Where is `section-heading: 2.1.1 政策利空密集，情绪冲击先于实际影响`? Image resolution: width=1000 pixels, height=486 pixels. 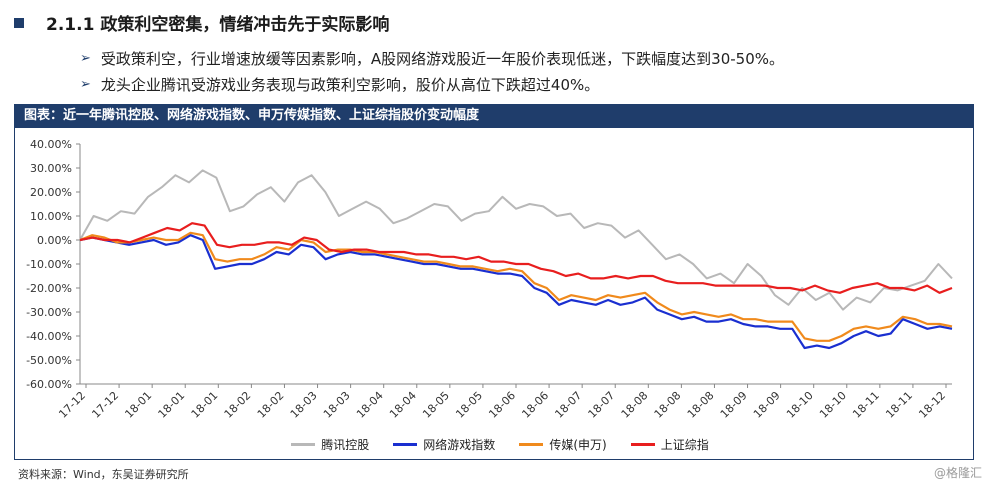 section-heading: 2.1.1 政策利空密集，情绪冲击先于实际影响 is located at coordinates (201, 22).